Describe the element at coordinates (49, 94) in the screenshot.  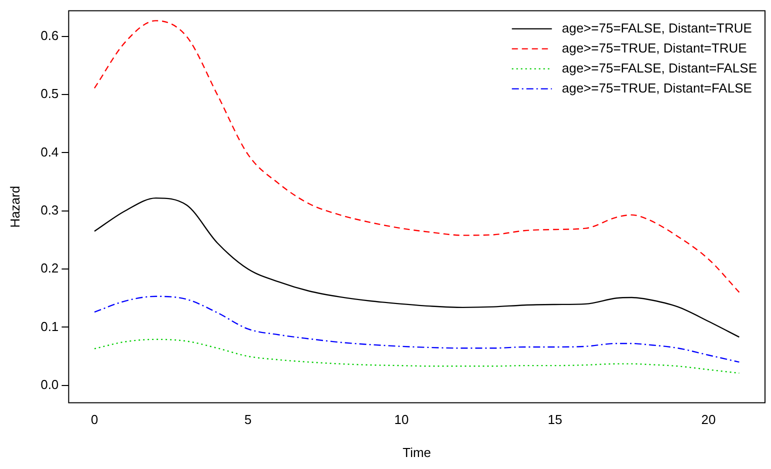
I see `y-tick-label: 0.5` at that location.